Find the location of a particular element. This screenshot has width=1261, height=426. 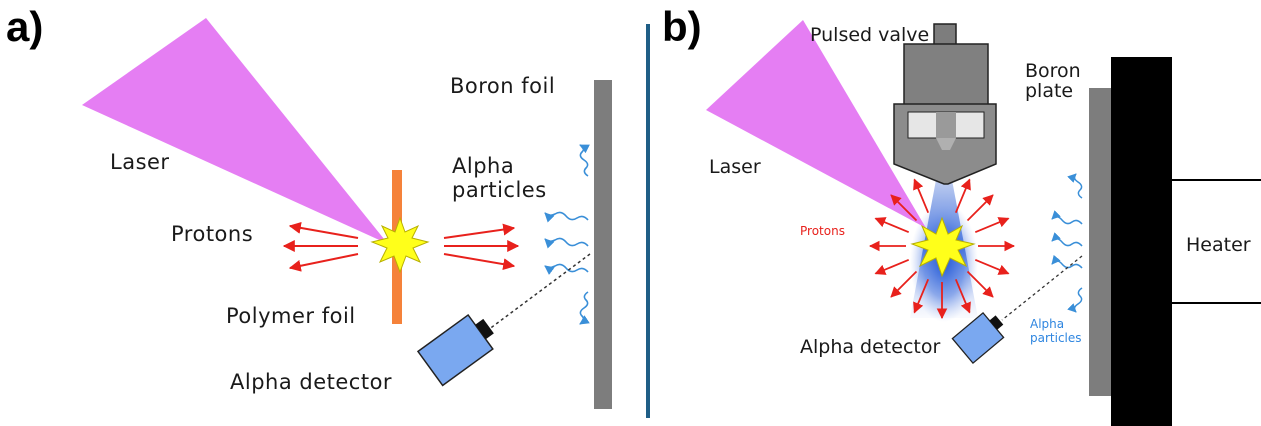

pulsed-valve is located at coordinates (945, 104).